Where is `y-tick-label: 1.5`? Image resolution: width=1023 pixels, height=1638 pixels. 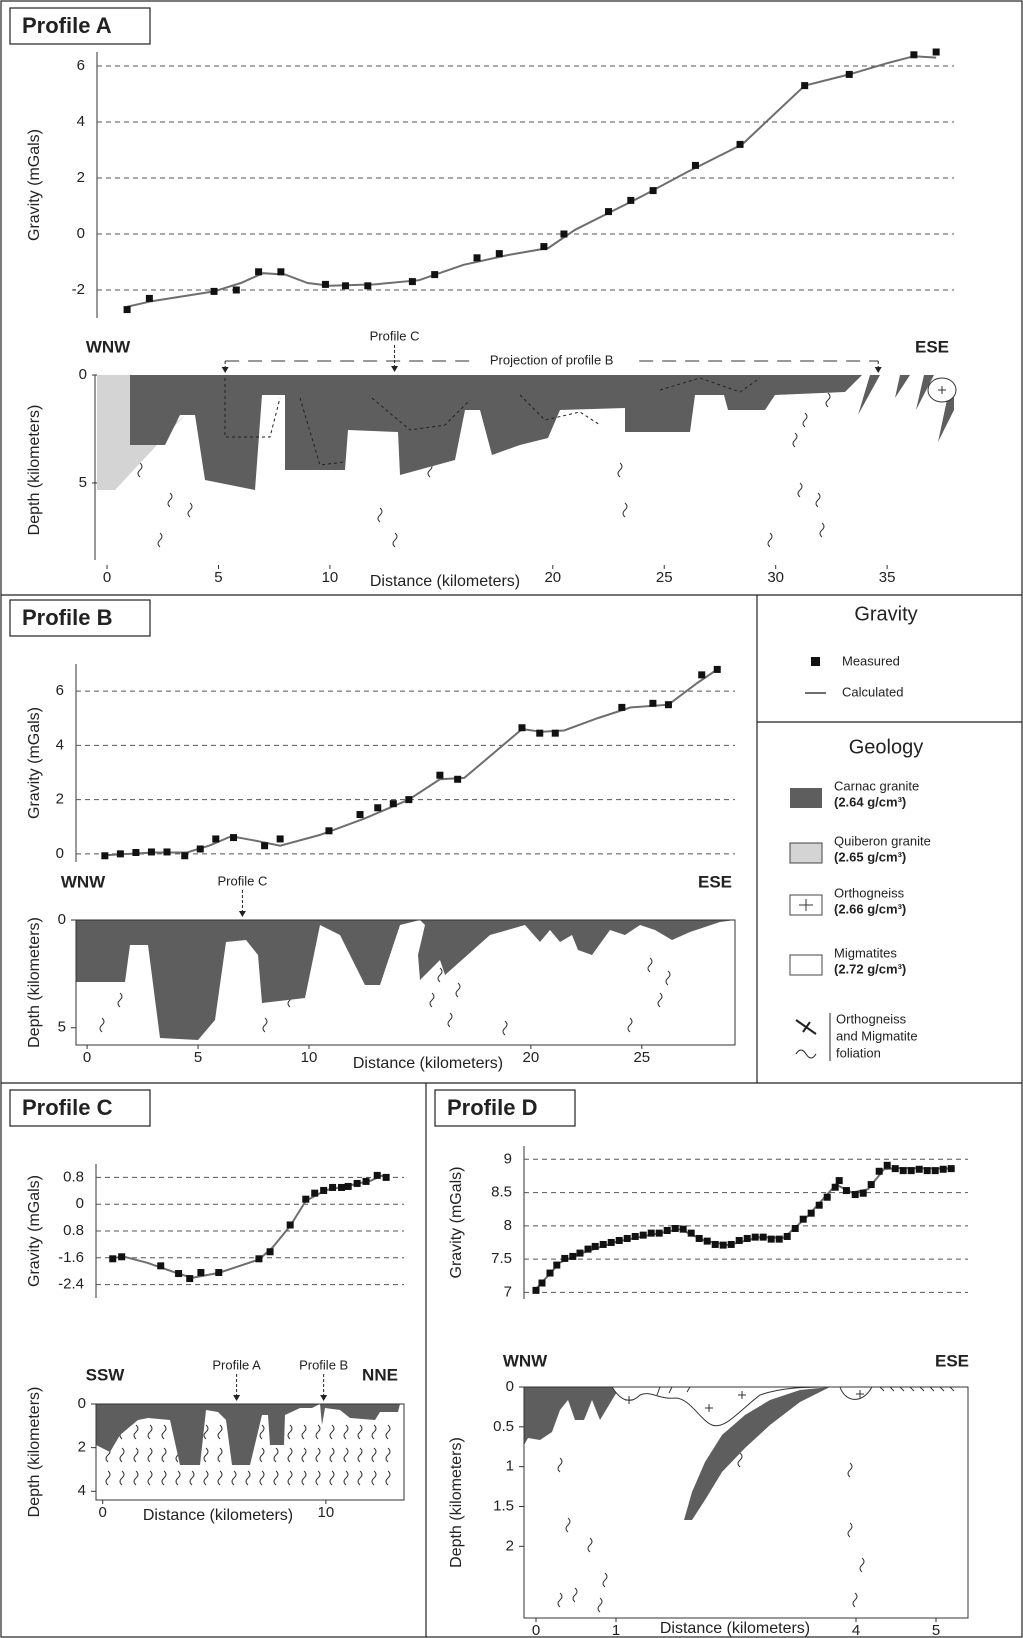 y-tick-label: 1.5 is located at coordinates (503, 1505).